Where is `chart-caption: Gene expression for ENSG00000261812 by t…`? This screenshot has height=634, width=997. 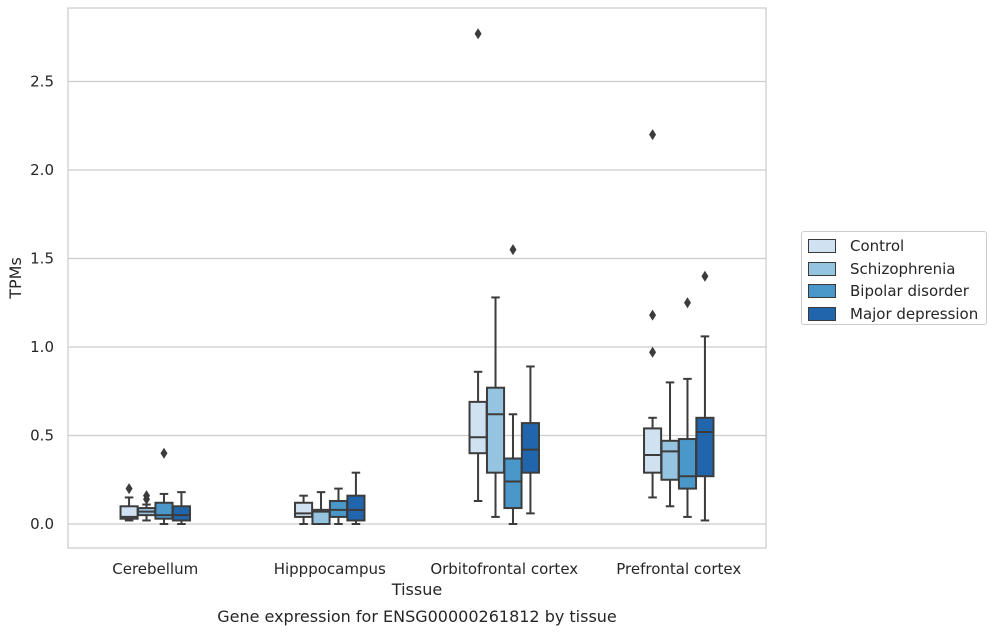 chart-caption: Gene expression for ENSG00000261812 by t… is located at coordinates (417, 616).